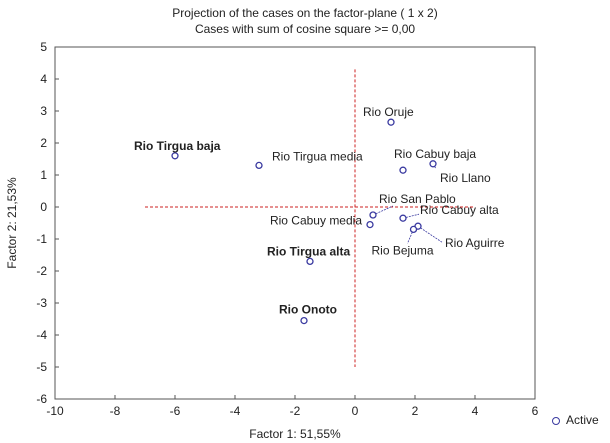 This screenshot has width=610, height=443. Describe the element at coordinates (403, 250) in the screenshot. I see `point-label: Rio Bejuma` at that location.